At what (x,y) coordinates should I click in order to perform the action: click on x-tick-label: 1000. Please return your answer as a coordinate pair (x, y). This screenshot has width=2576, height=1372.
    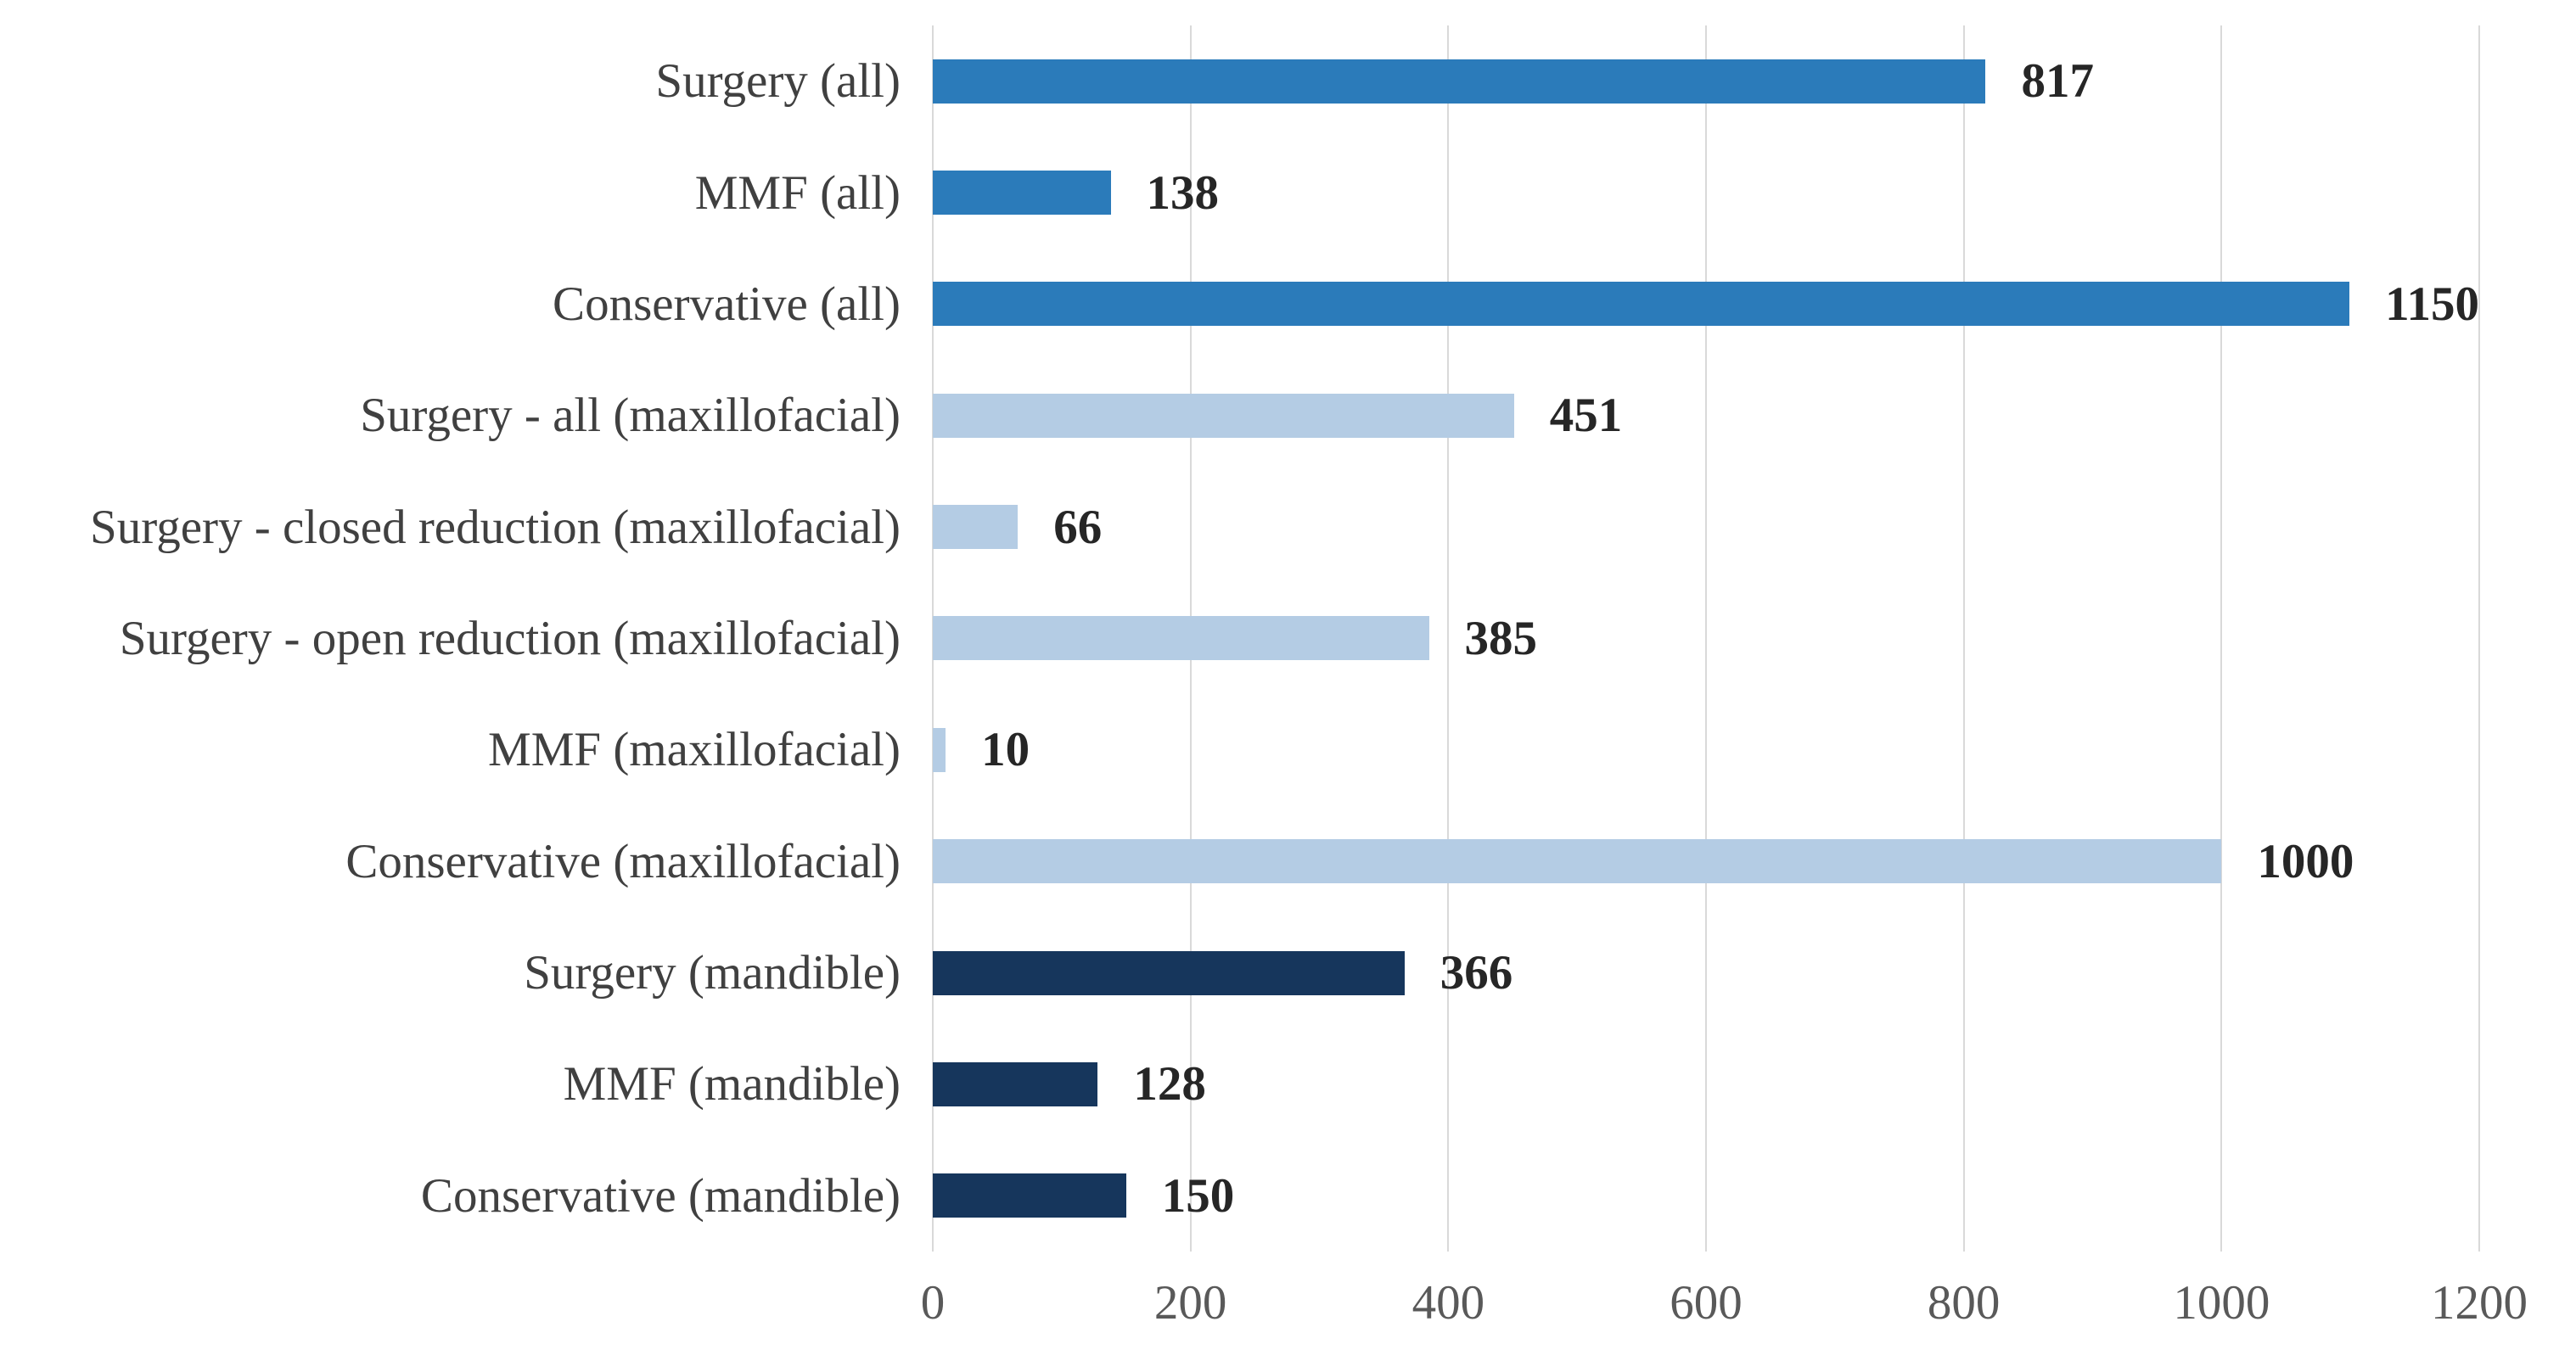
    Looking at the image, I should click on (2221, 1303).